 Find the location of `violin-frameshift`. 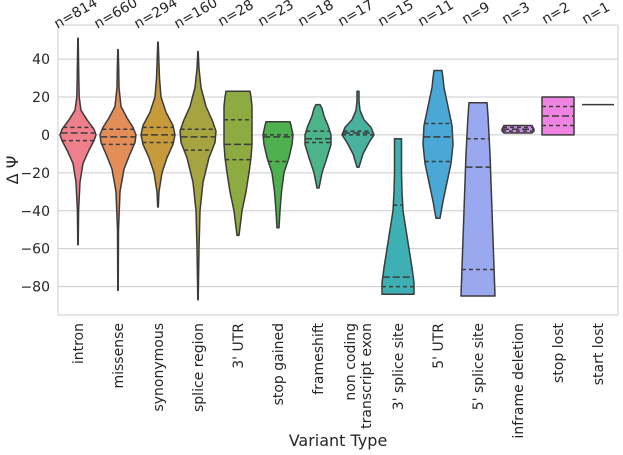

violin-frameshift is located at coordinates (318, 146).